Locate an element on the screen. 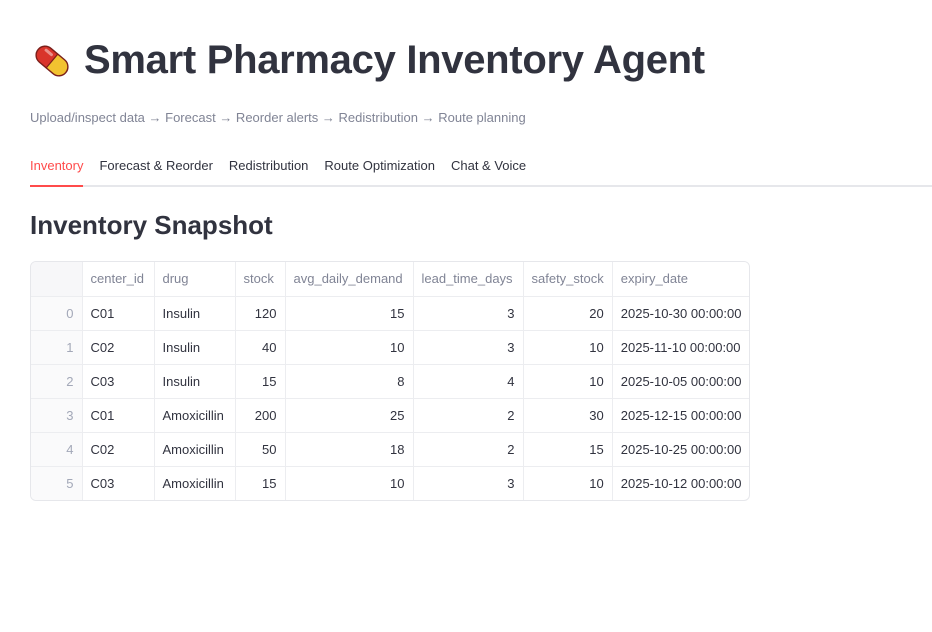 The height and width of the screenshot is (632, 932). row-index: 1 is located at coordinates (57, 347).